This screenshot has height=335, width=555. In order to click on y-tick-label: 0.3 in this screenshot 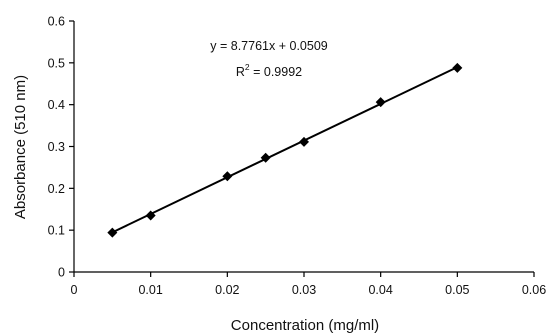, I will do `click(56, 147)`.